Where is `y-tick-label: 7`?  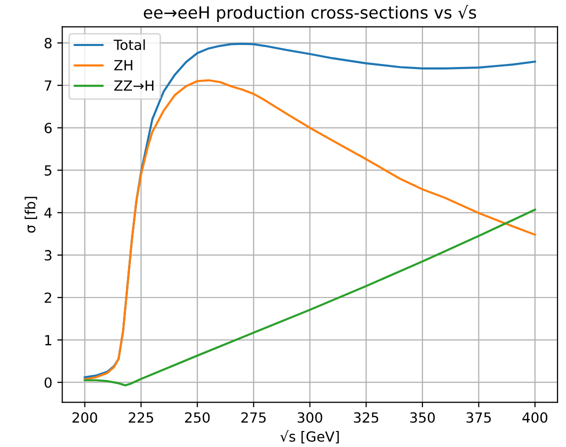
y-tick-label: 7 is located at coordinates (48, 85).